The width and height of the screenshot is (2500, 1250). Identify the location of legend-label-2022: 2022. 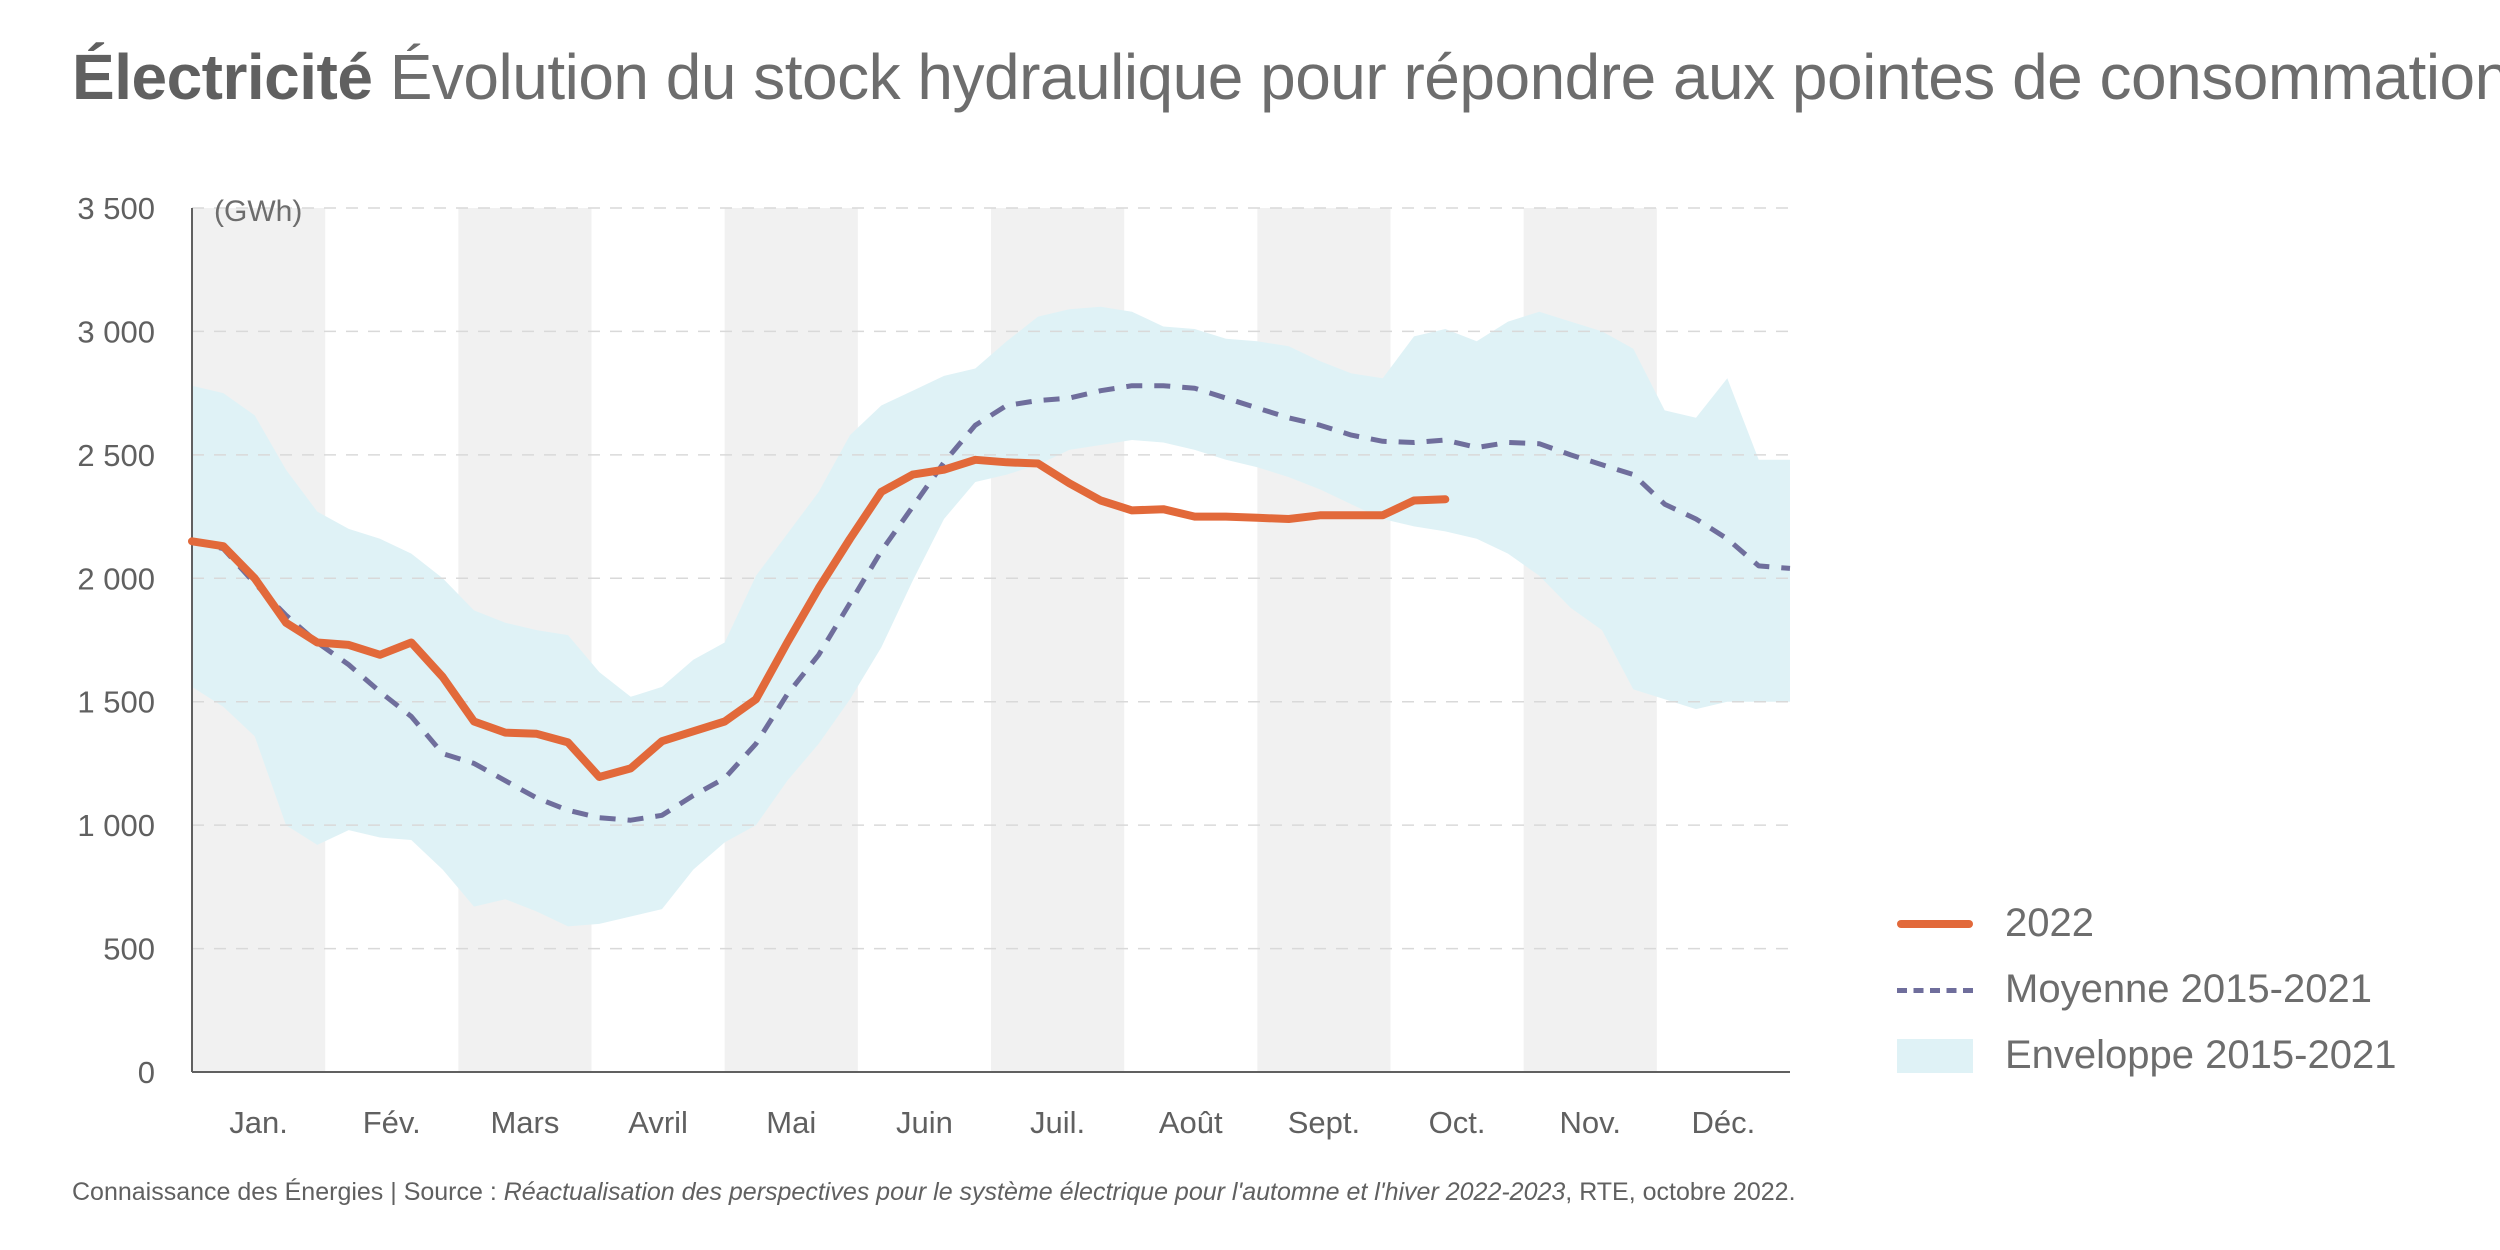
(2049, 922).